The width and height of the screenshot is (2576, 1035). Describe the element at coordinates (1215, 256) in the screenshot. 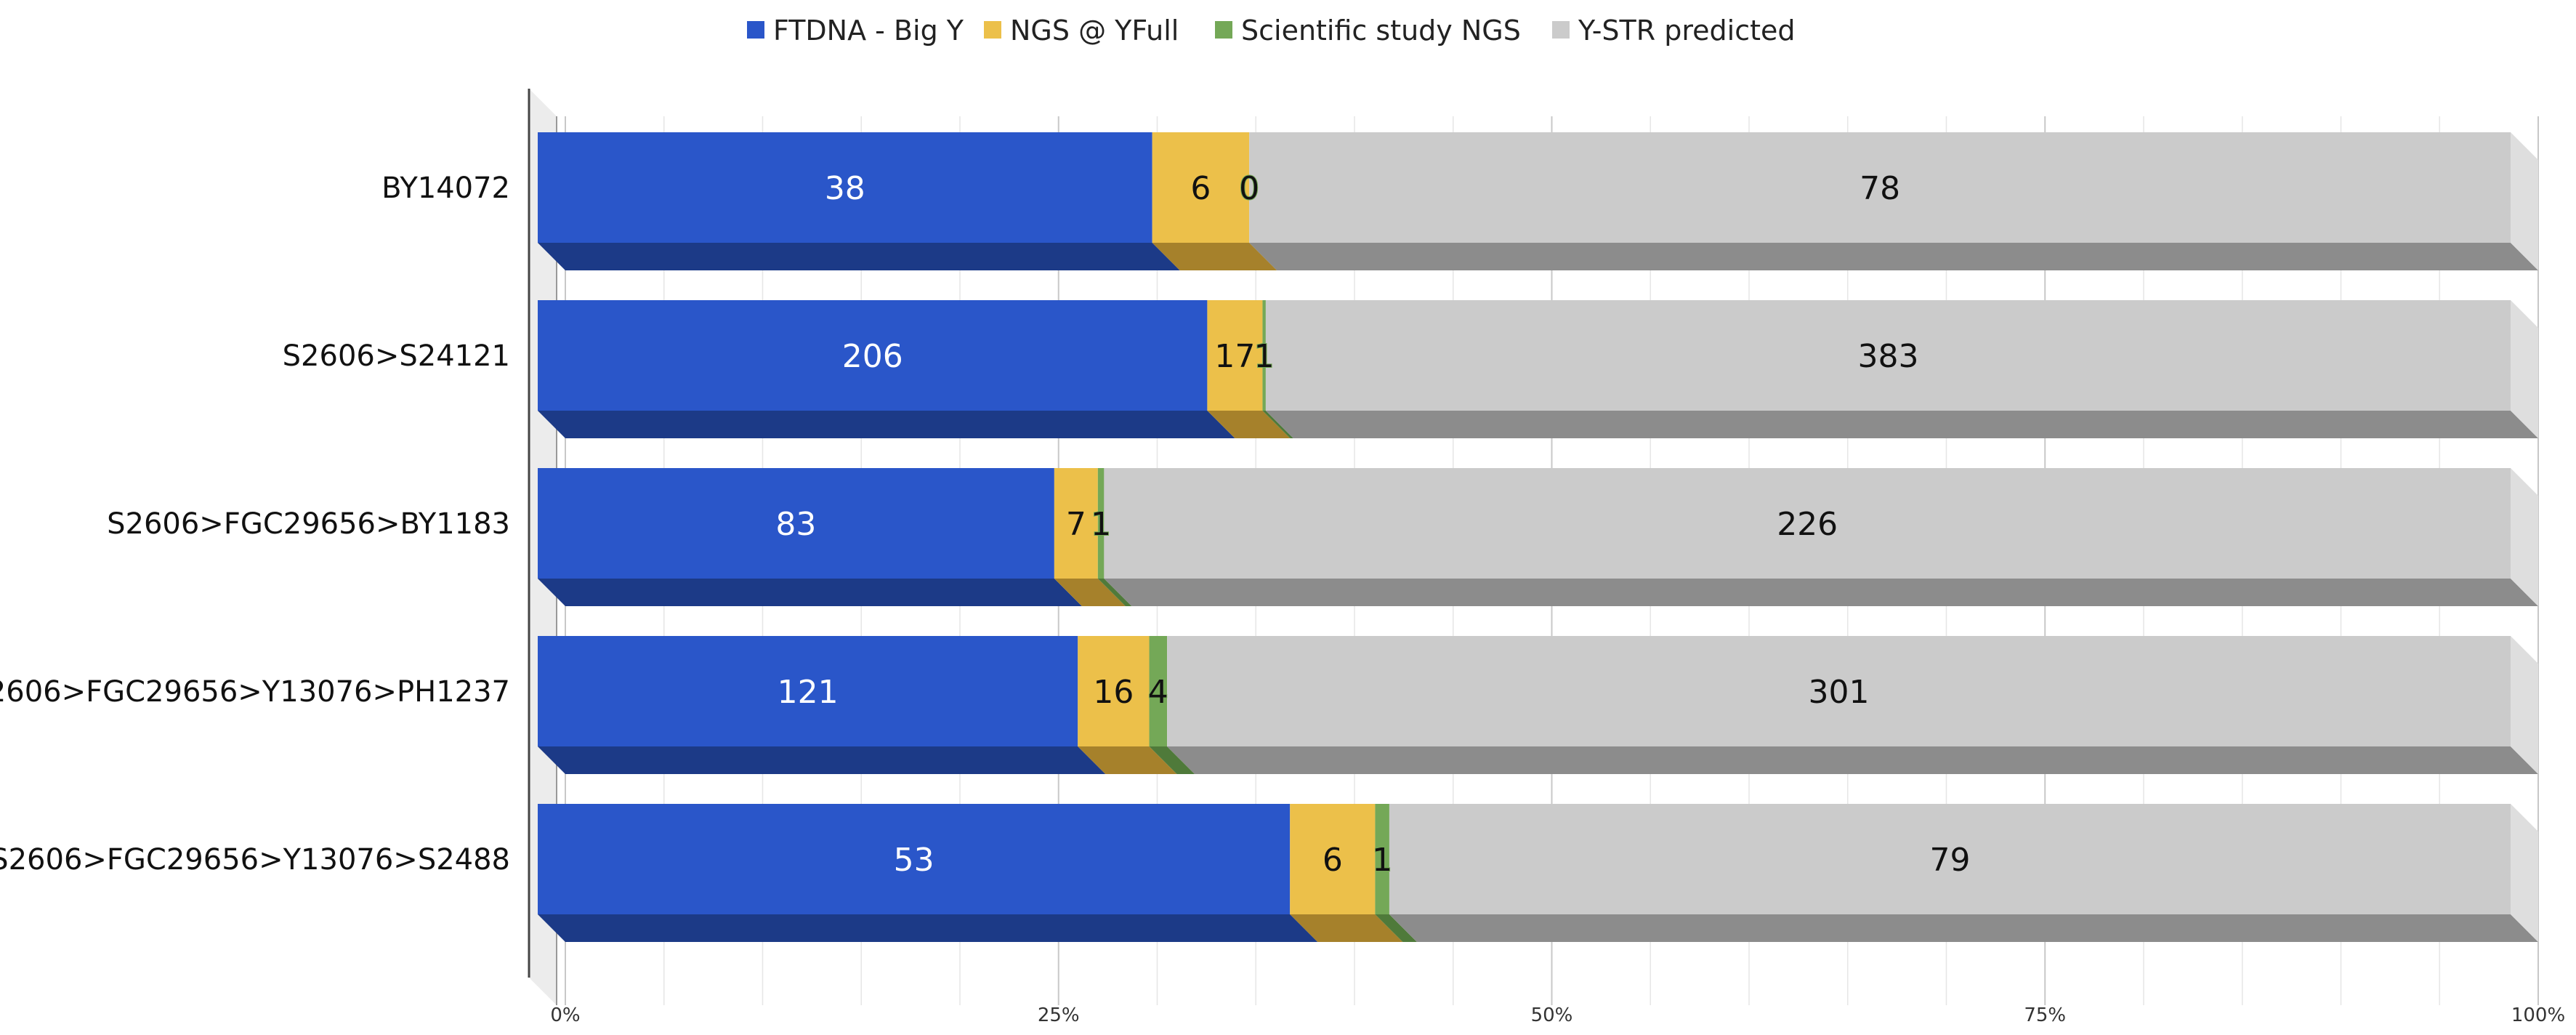

I see `bar-depth-ngs-yfull-by14072` at that location.